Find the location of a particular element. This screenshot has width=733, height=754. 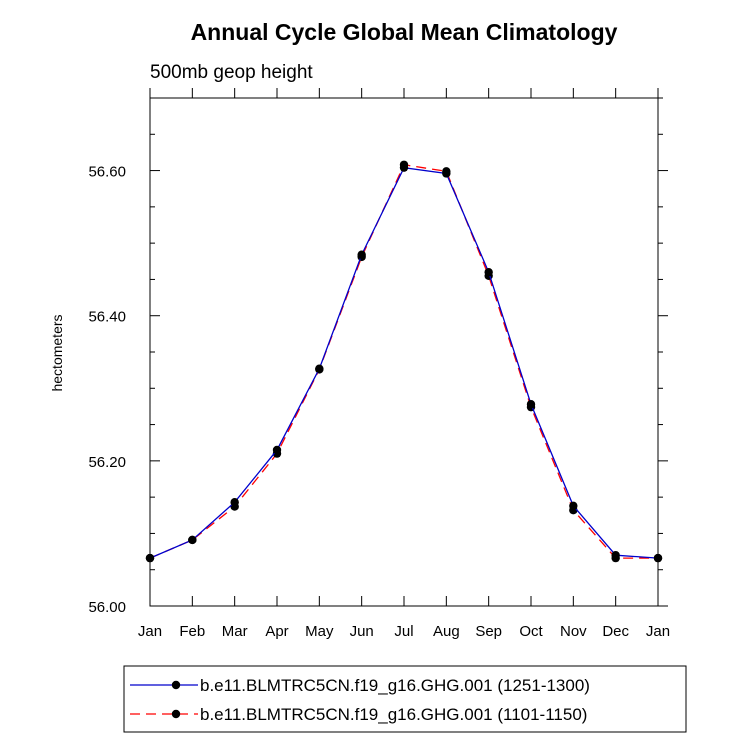

x-tick-label: Sep is located at coordinates (488, 631).